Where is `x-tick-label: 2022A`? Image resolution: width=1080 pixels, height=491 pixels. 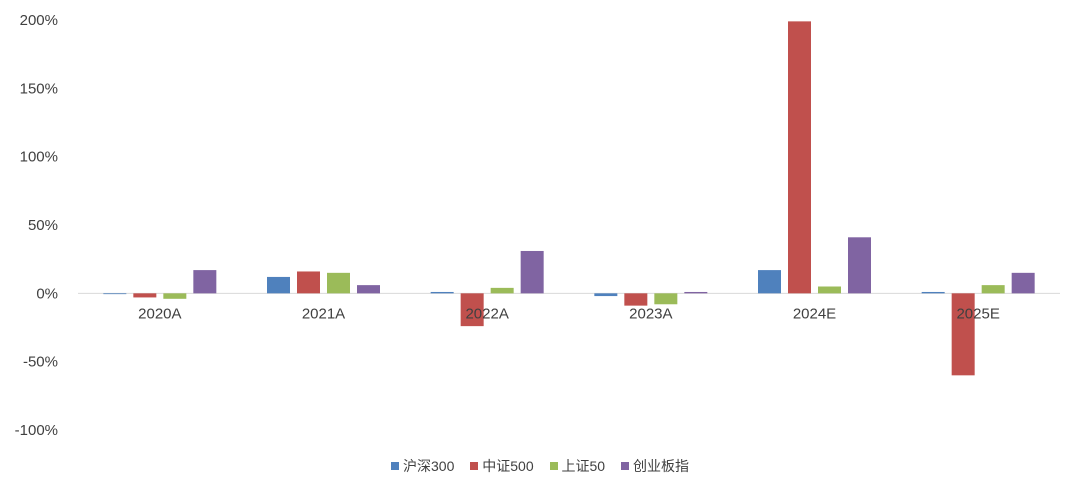 x-tick-label: 2022A is located at coordinates (486, 313).